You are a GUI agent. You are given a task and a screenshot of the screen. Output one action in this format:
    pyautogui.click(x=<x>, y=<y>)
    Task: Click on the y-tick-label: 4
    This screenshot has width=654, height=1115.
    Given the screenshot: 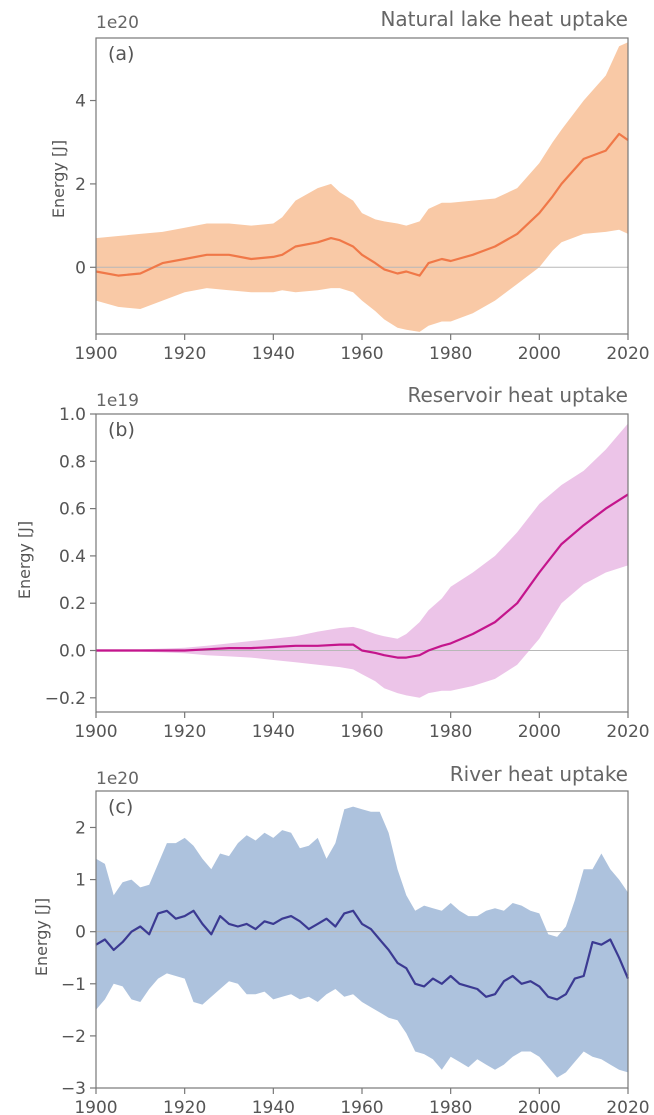 What is the action you would take?
    pyautogui.click(x=80, y=102)
    